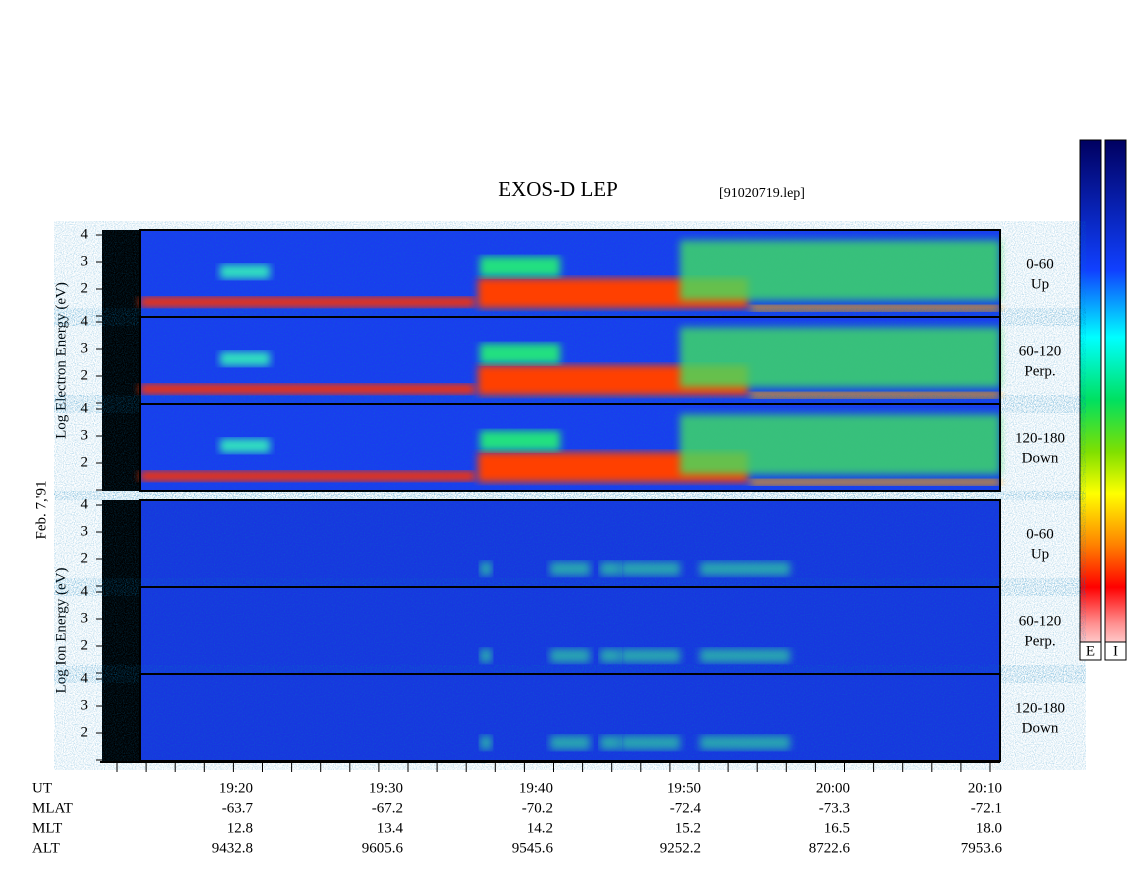  What do you see at coordinates (833, 788) in the screenshot?
I see `table-cell: 20:00` at bounding box center [833, 788].